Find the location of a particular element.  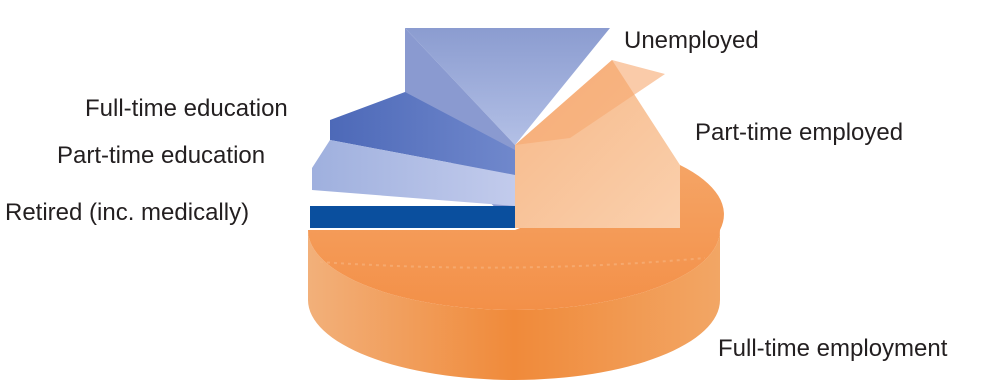

slice-part-time-education is located at coordinates (413, 173).